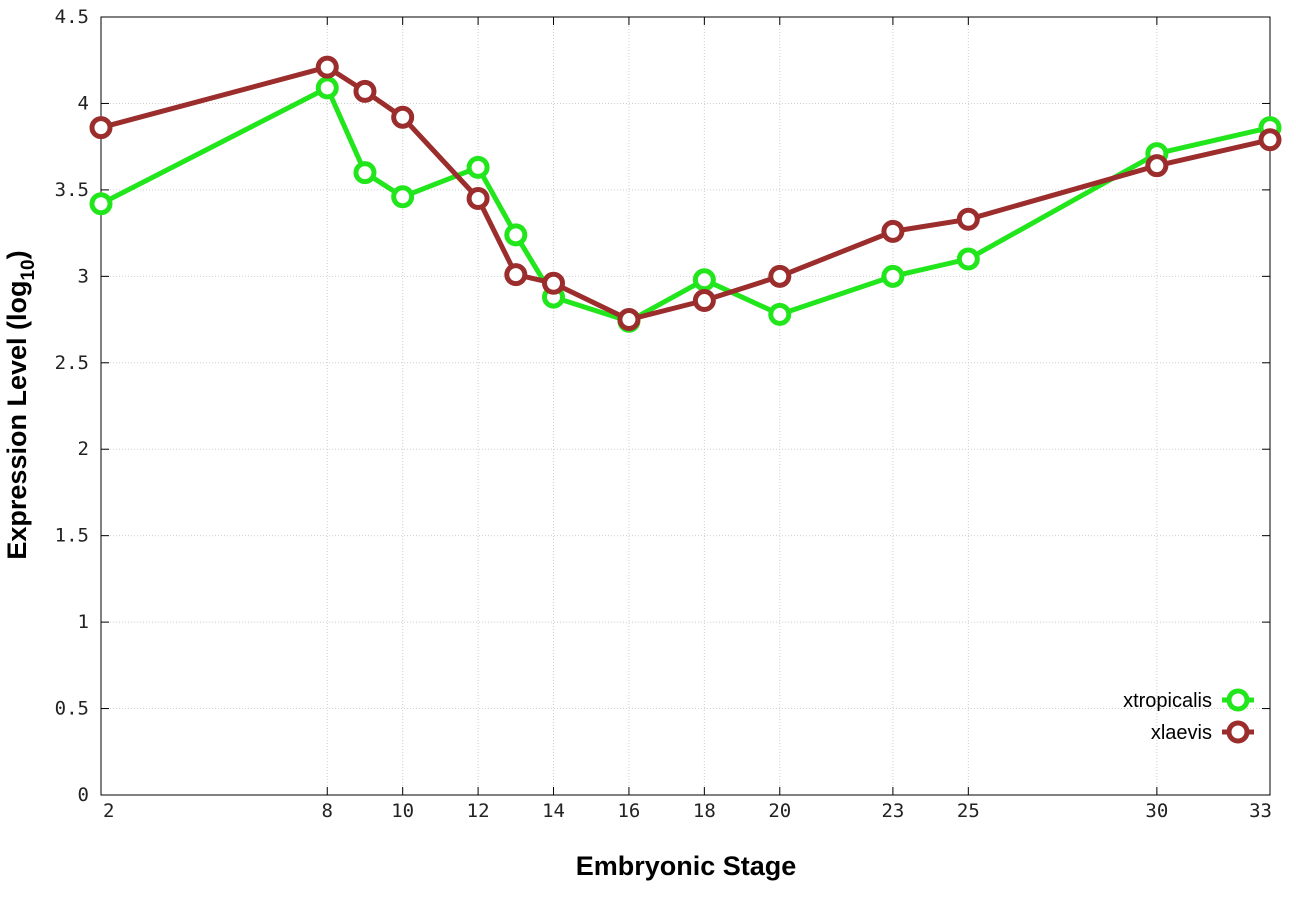  I want to click on y-tick-label: 1.5, so click(72, 536).